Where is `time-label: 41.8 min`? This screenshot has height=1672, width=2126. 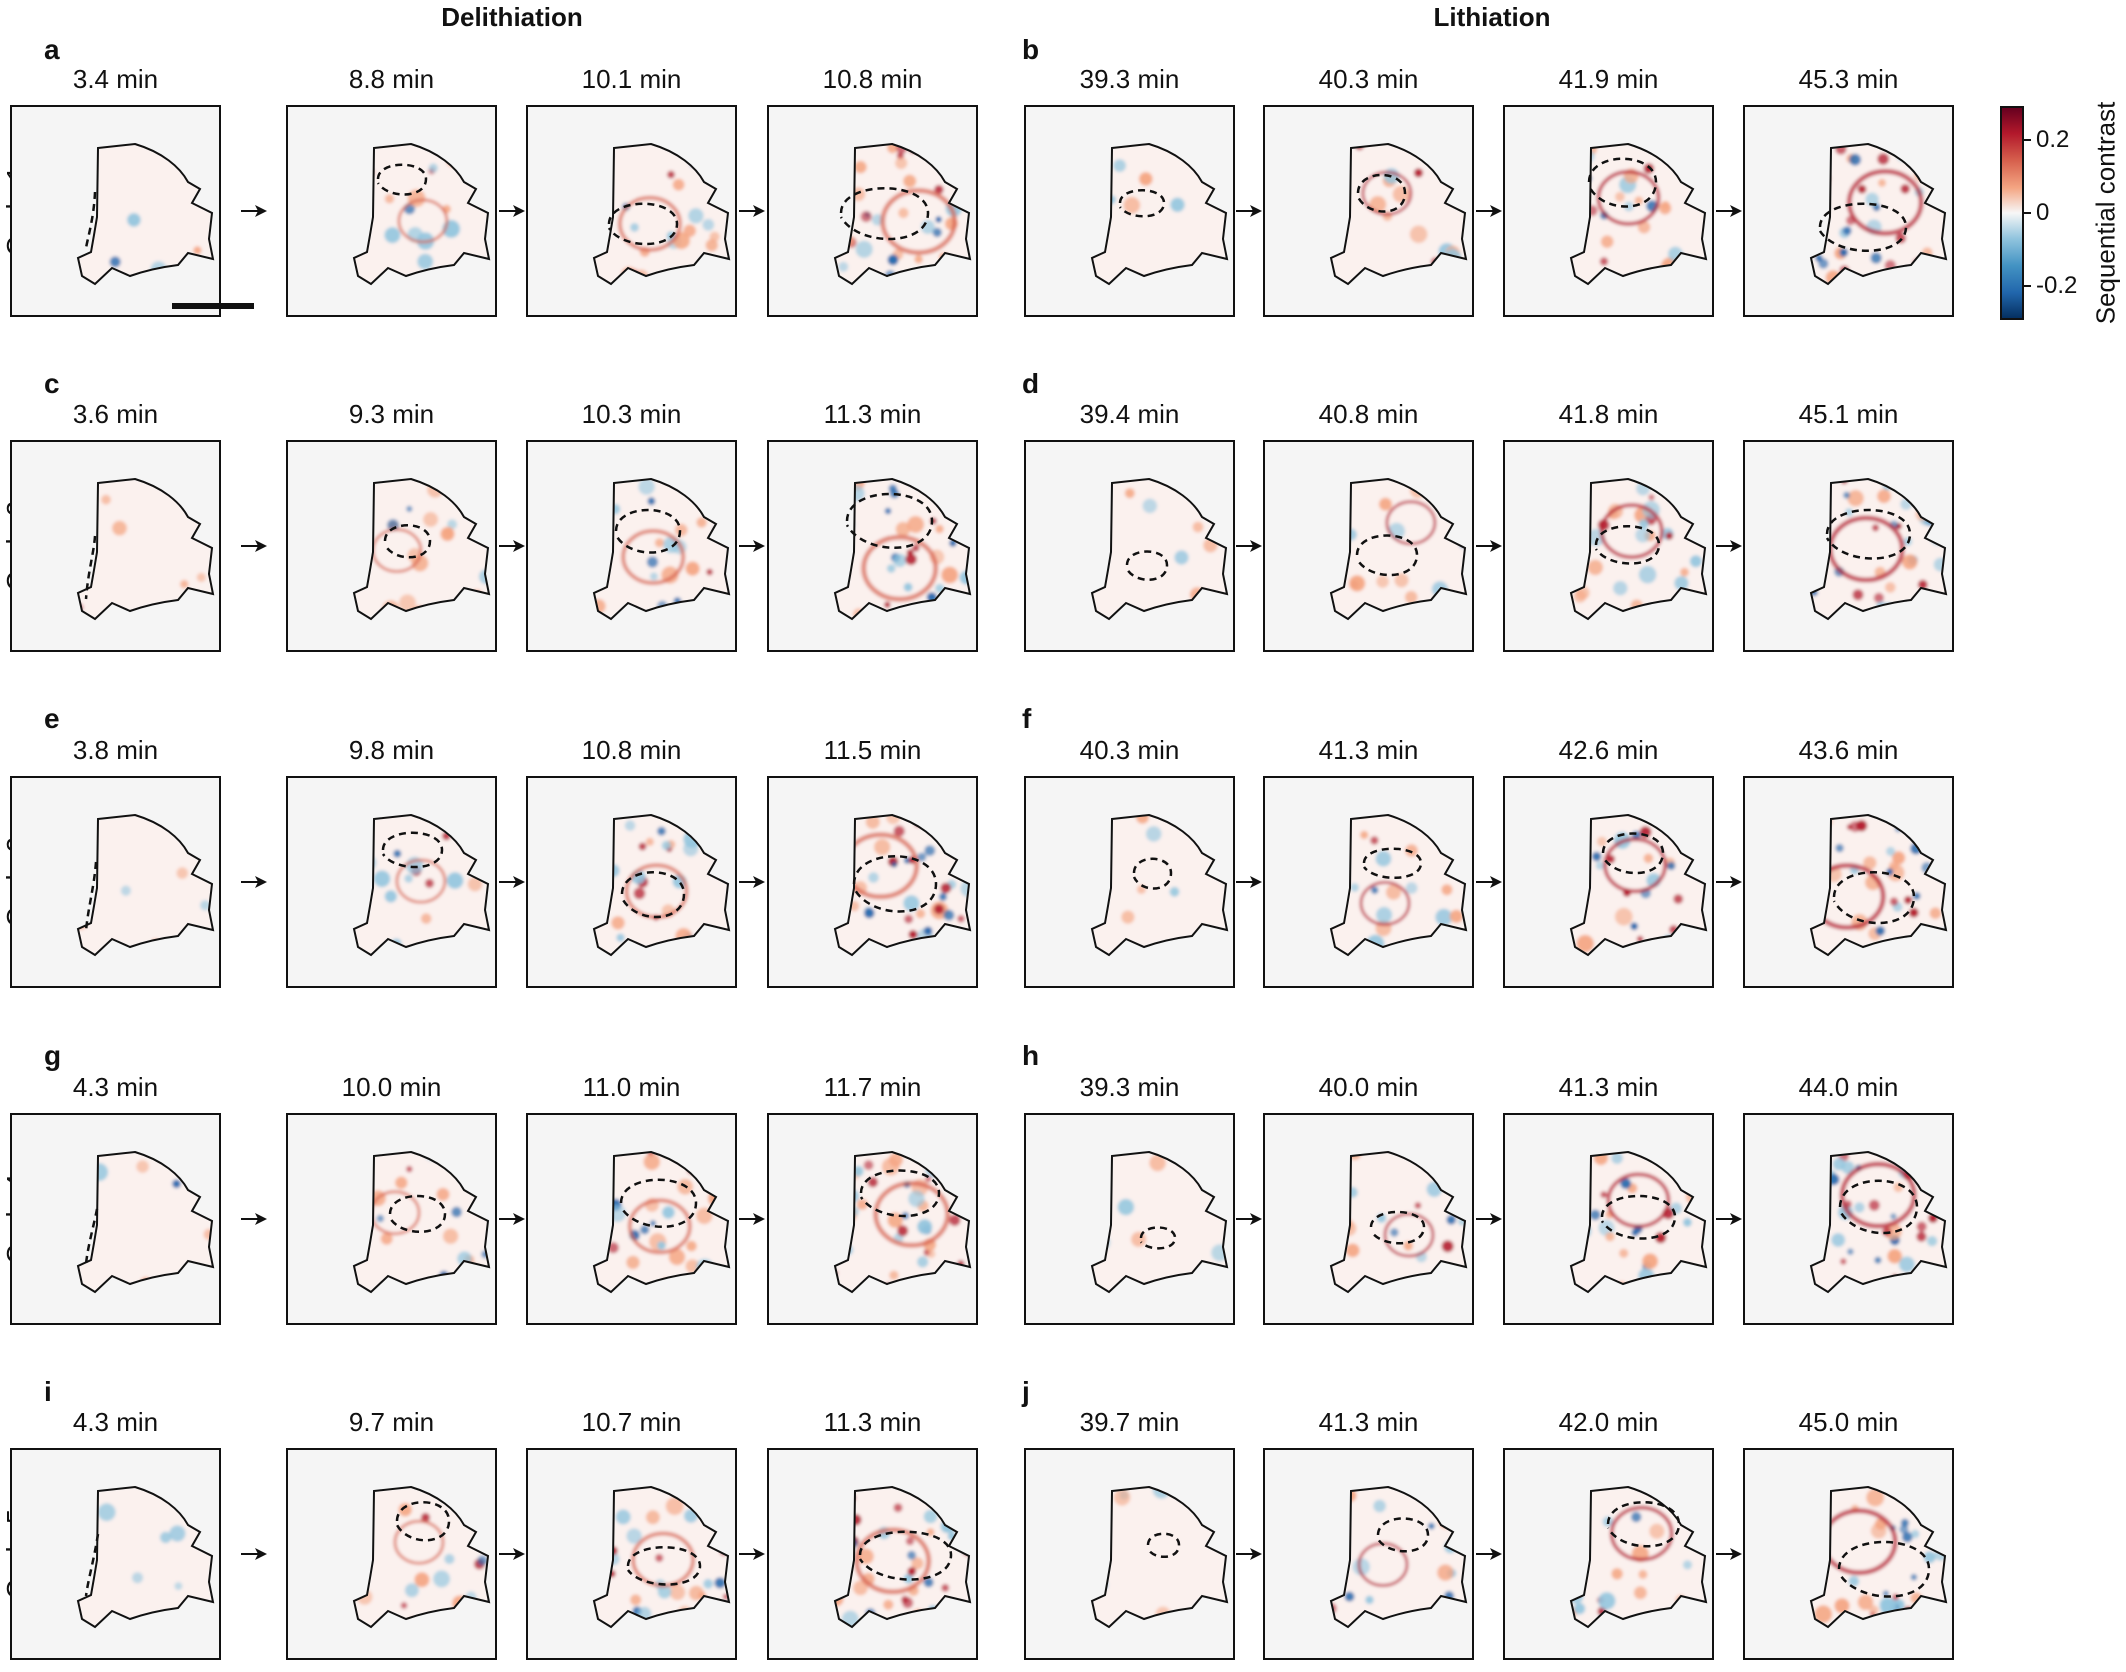 time-label: 41.8 min is located at coordinates (1608, 414).